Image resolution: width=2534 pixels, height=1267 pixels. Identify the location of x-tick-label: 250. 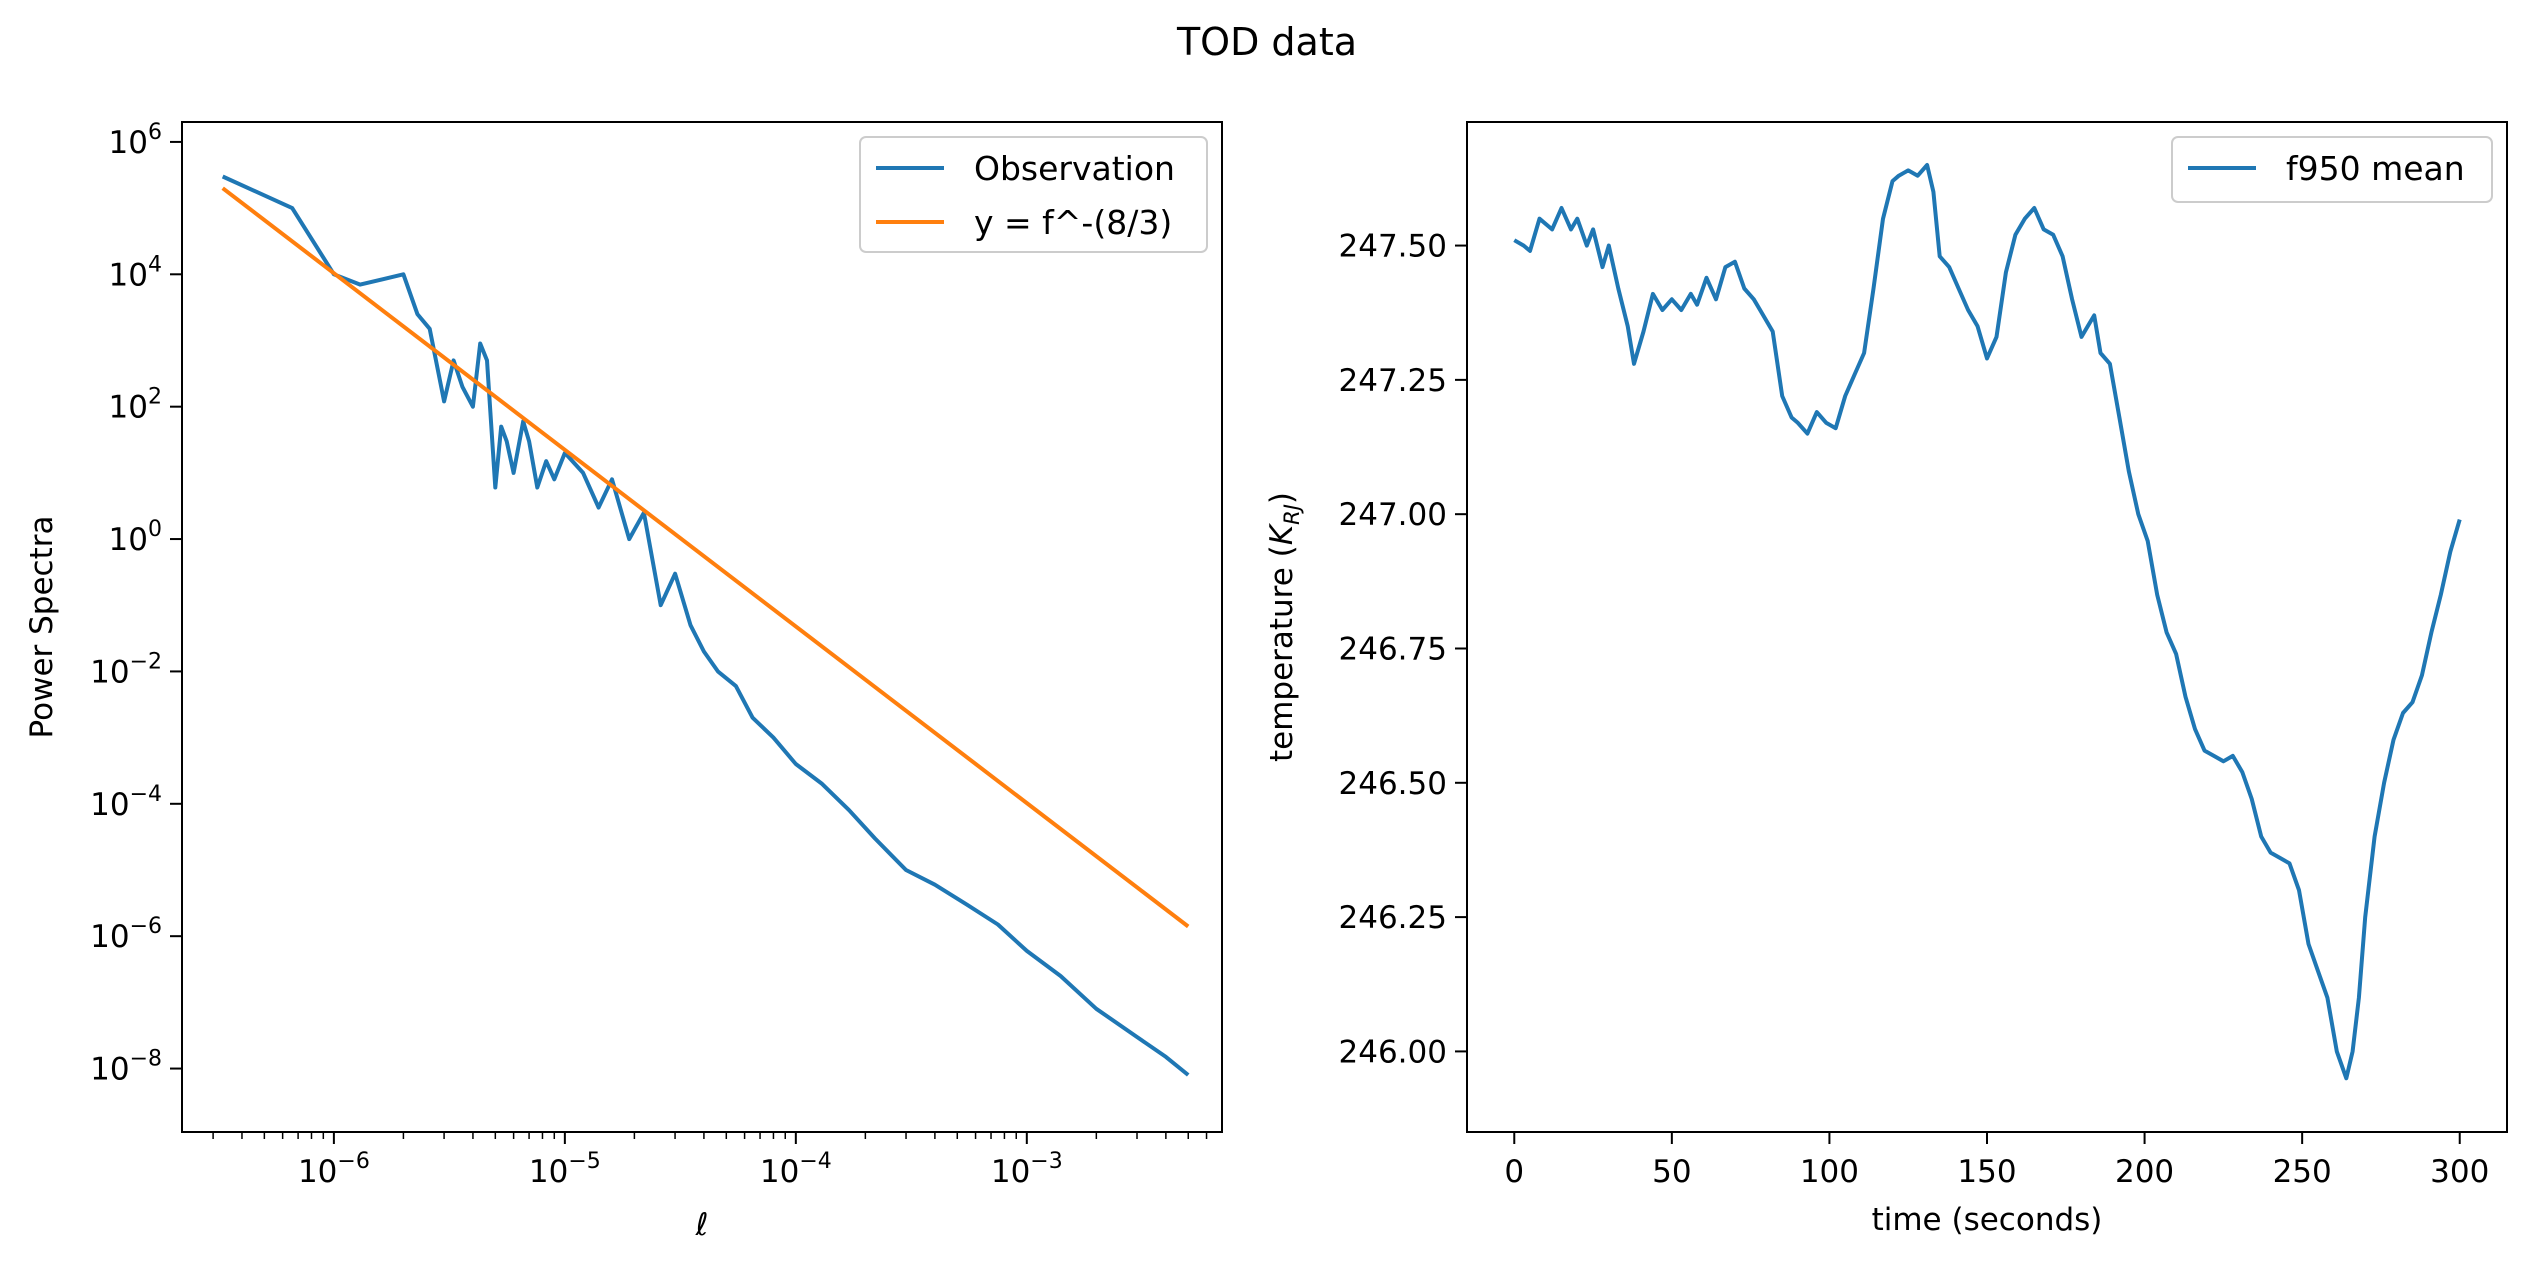
(2302, 1172).